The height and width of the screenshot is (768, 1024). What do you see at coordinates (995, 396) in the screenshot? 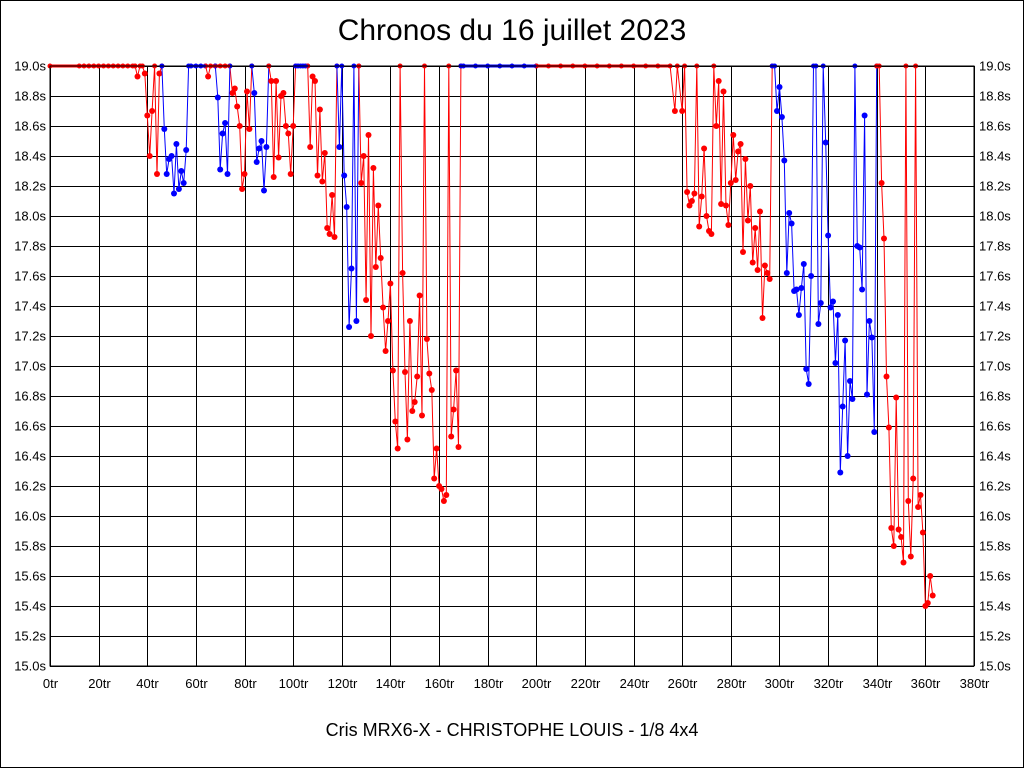
I see `y-tick-label-right: 16.8s` at bounding box center [995, 396].